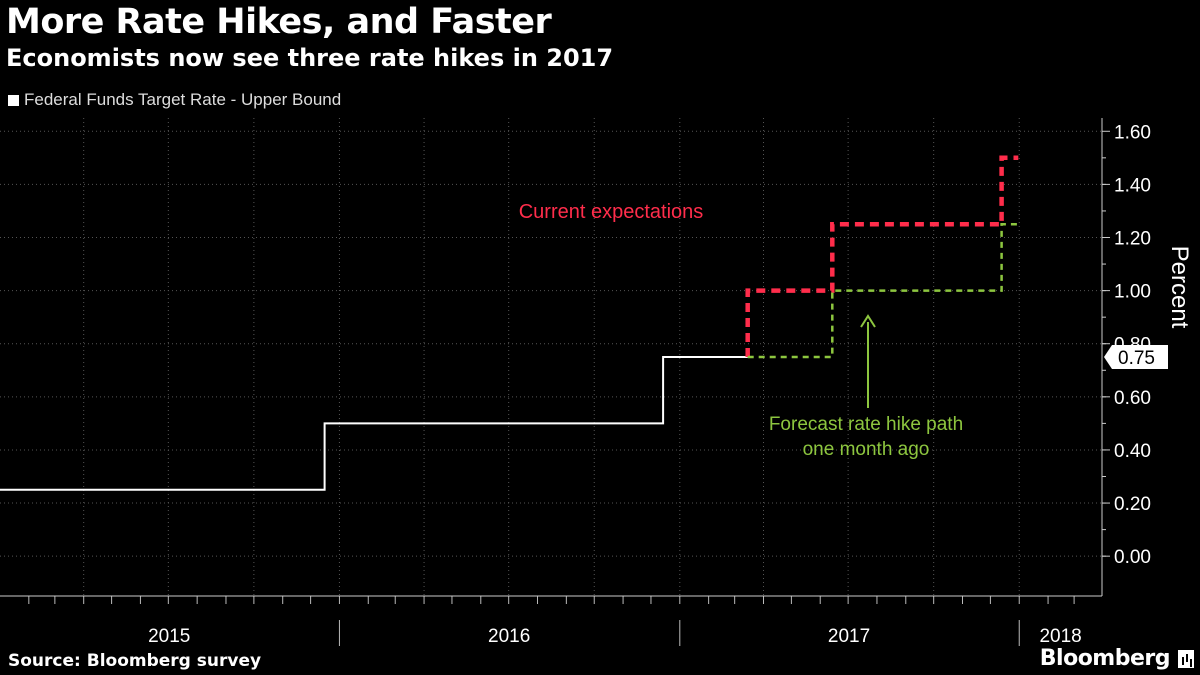  What do you see at coordinates (868, 321) in the screenshot?
I see `annotation-arrow-head` at bounding box center [868, 321].